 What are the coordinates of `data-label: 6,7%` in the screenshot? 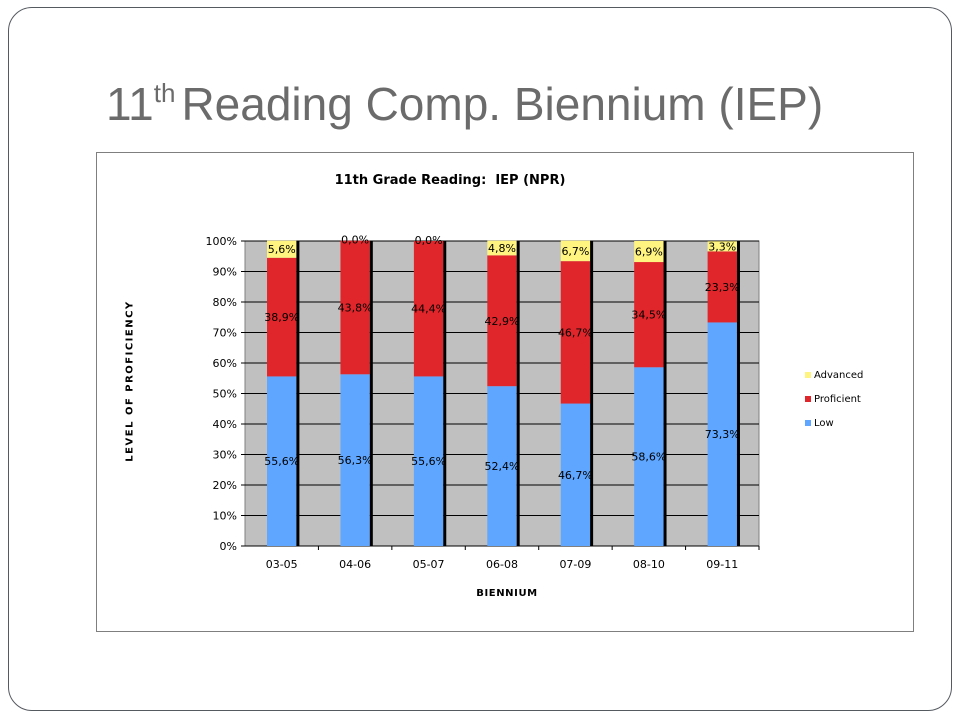 It's located at (575, 251).